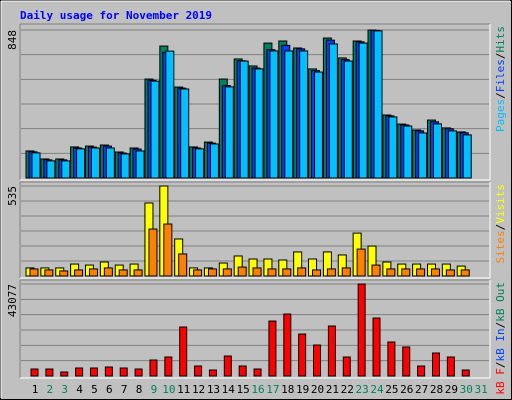  I want to click on x-tick-label: 29, so click(451, 389).